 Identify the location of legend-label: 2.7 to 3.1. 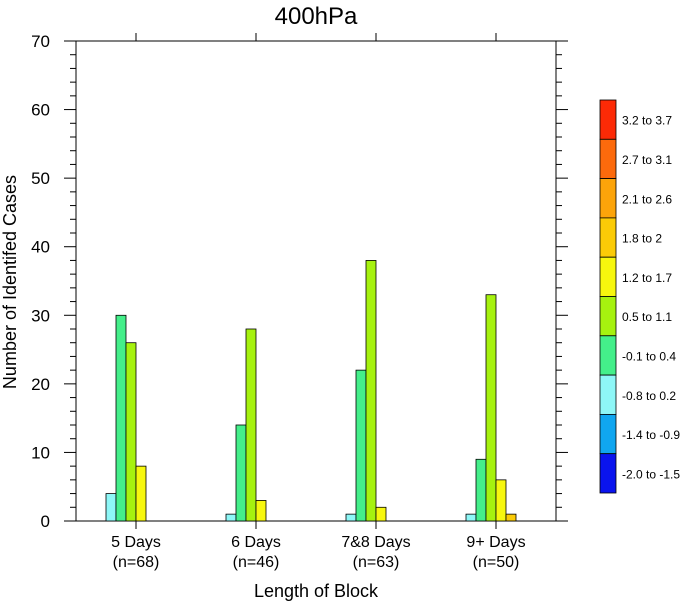
(647, 160).